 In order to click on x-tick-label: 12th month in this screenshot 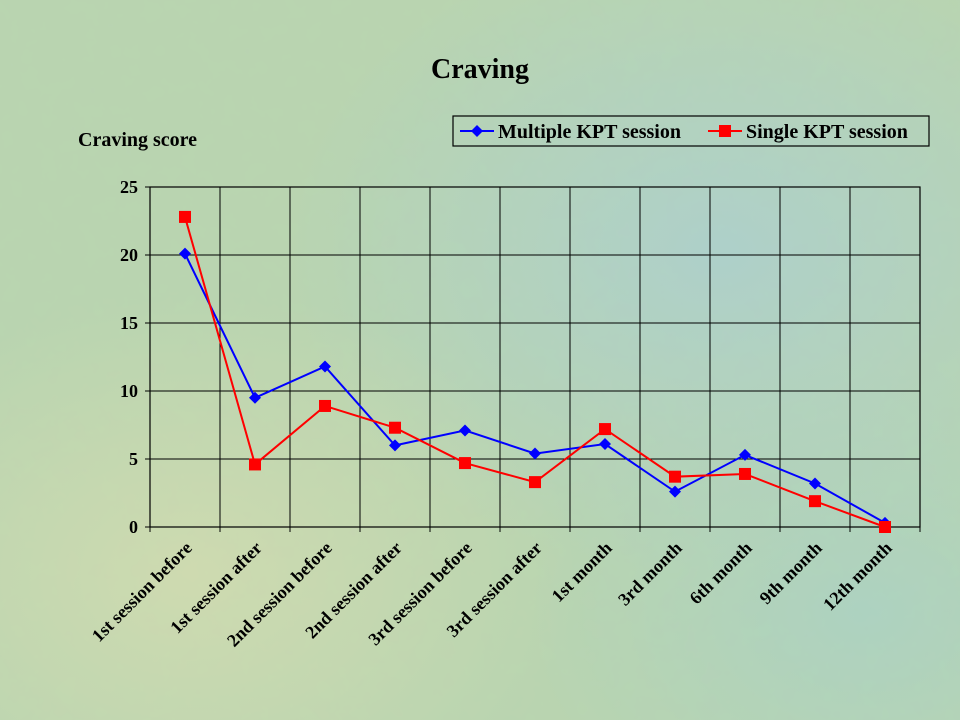, I will do `click(857, 576)`.